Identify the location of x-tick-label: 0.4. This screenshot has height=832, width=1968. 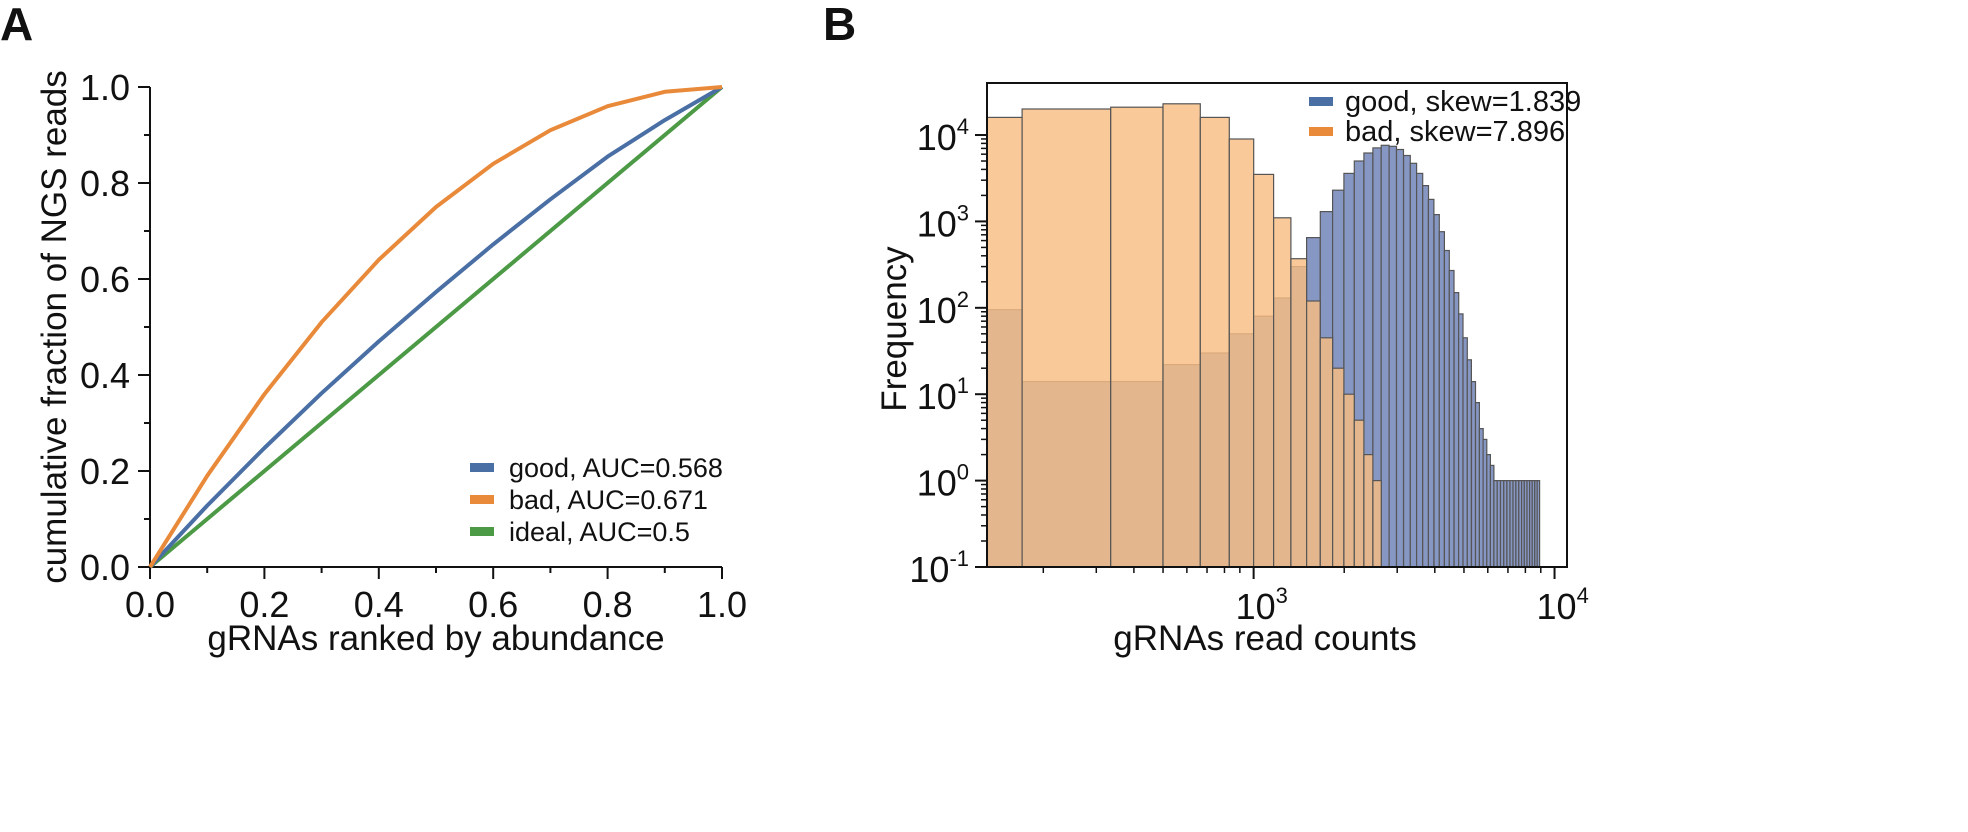
(379, 604).